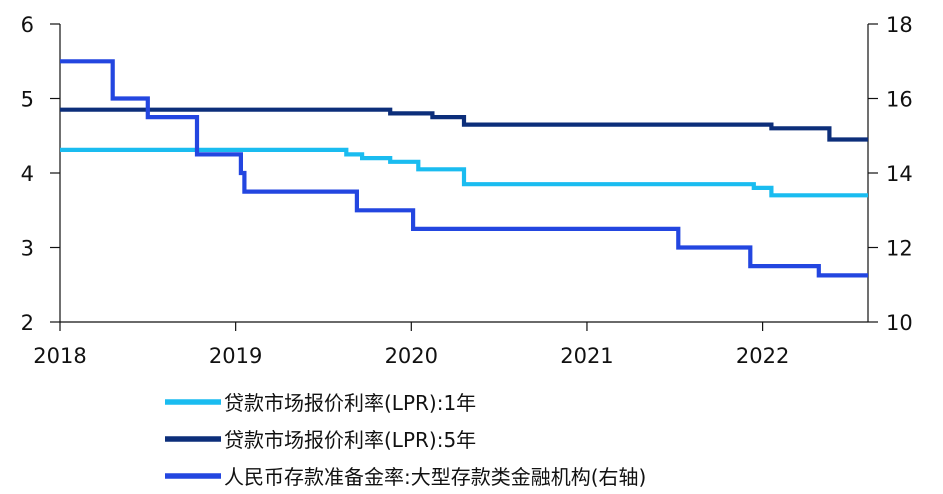  Describe the element at coordinates (899, 25) in the screenshot. I see `y-right-tick-label: 18` at that location.